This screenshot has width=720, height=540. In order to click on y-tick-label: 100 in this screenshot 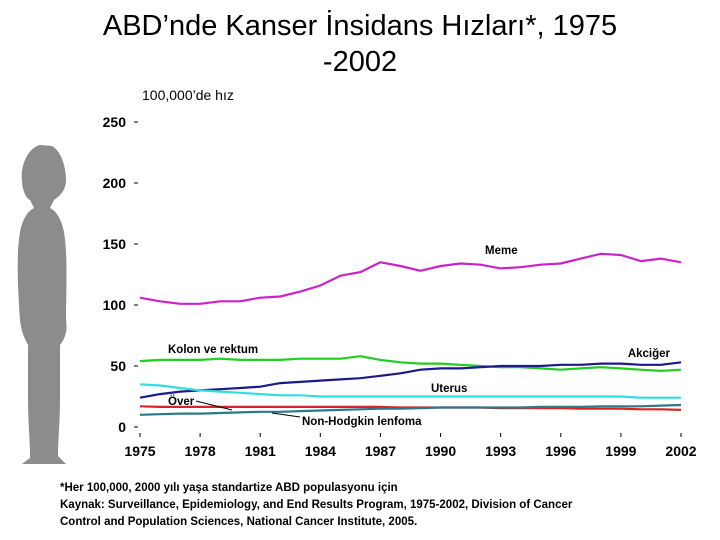, I will do `click(115, 305)`.